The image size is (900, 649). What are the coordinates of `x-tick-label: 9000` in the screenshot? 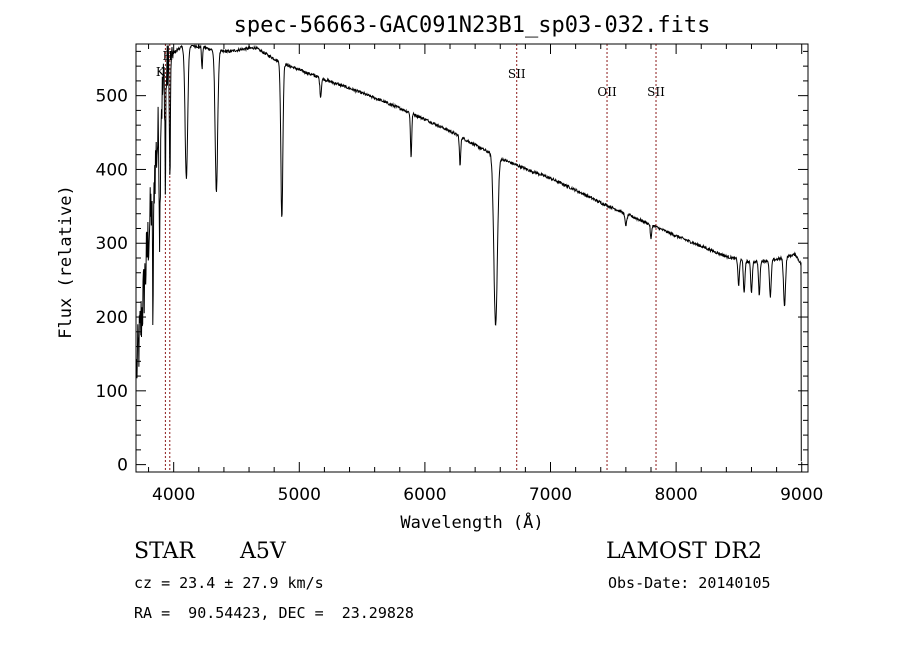 It's located at (801, 495).